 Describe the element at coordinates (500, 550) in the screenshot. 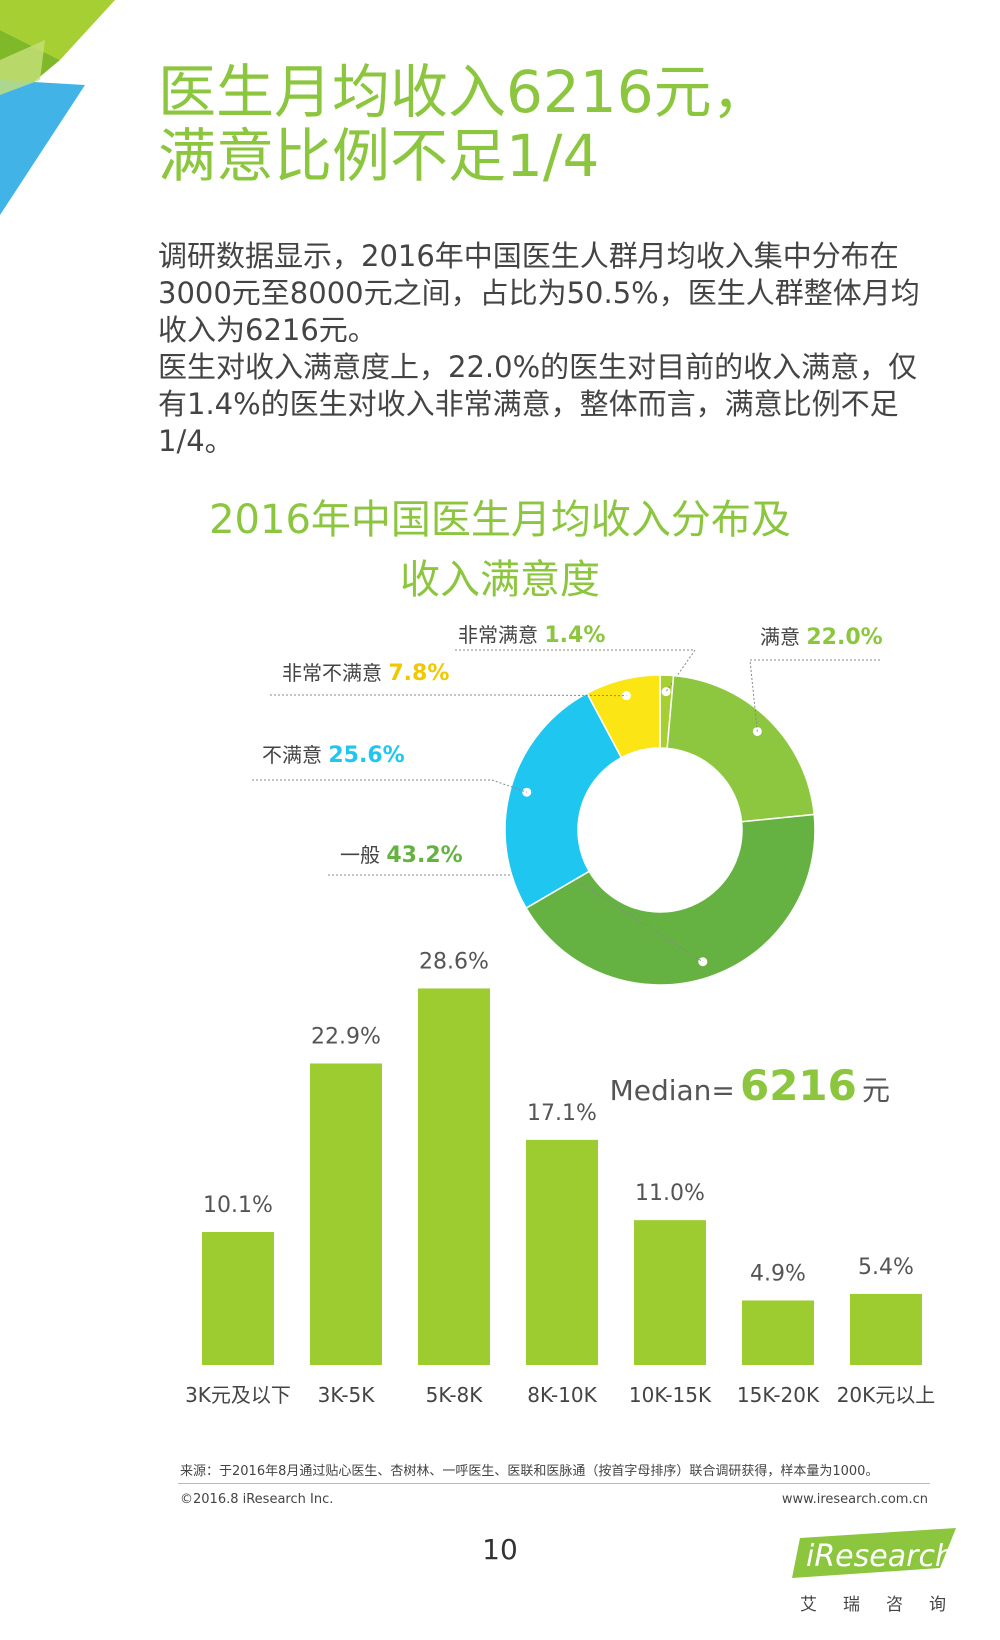

I see `chart-title: 2016年中国医生月均收入分布及 收入满意度` at that location.